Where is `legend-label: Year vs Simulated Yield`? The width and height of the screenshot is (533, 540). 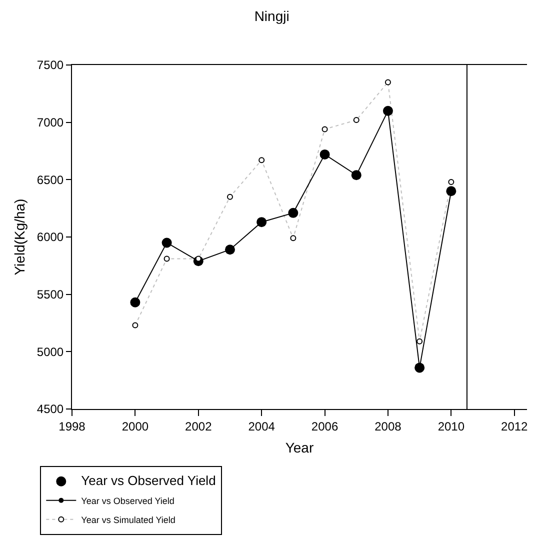 legend-label: Year vs Simulated Yield is located at coordinates (128, 519).